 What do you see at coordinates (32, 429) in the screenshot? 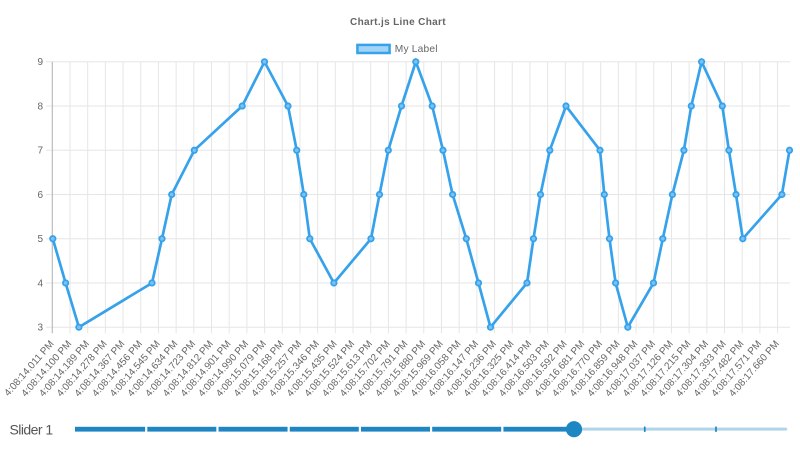
I see `svg-text: Slider 1` at bounding box center [32, 429].